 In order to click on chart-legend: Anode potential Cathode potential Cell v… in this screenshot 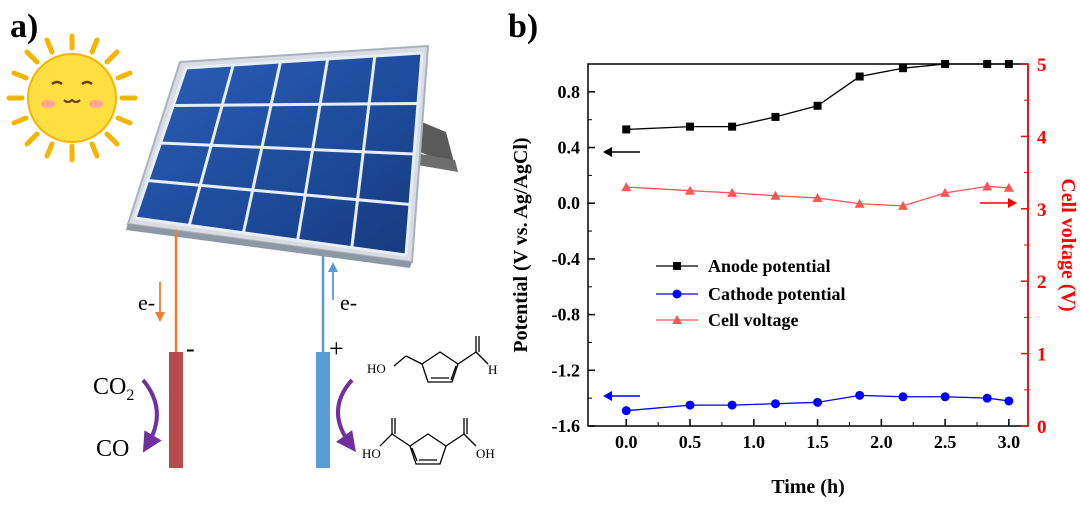, I will do `click(751, 293)`.